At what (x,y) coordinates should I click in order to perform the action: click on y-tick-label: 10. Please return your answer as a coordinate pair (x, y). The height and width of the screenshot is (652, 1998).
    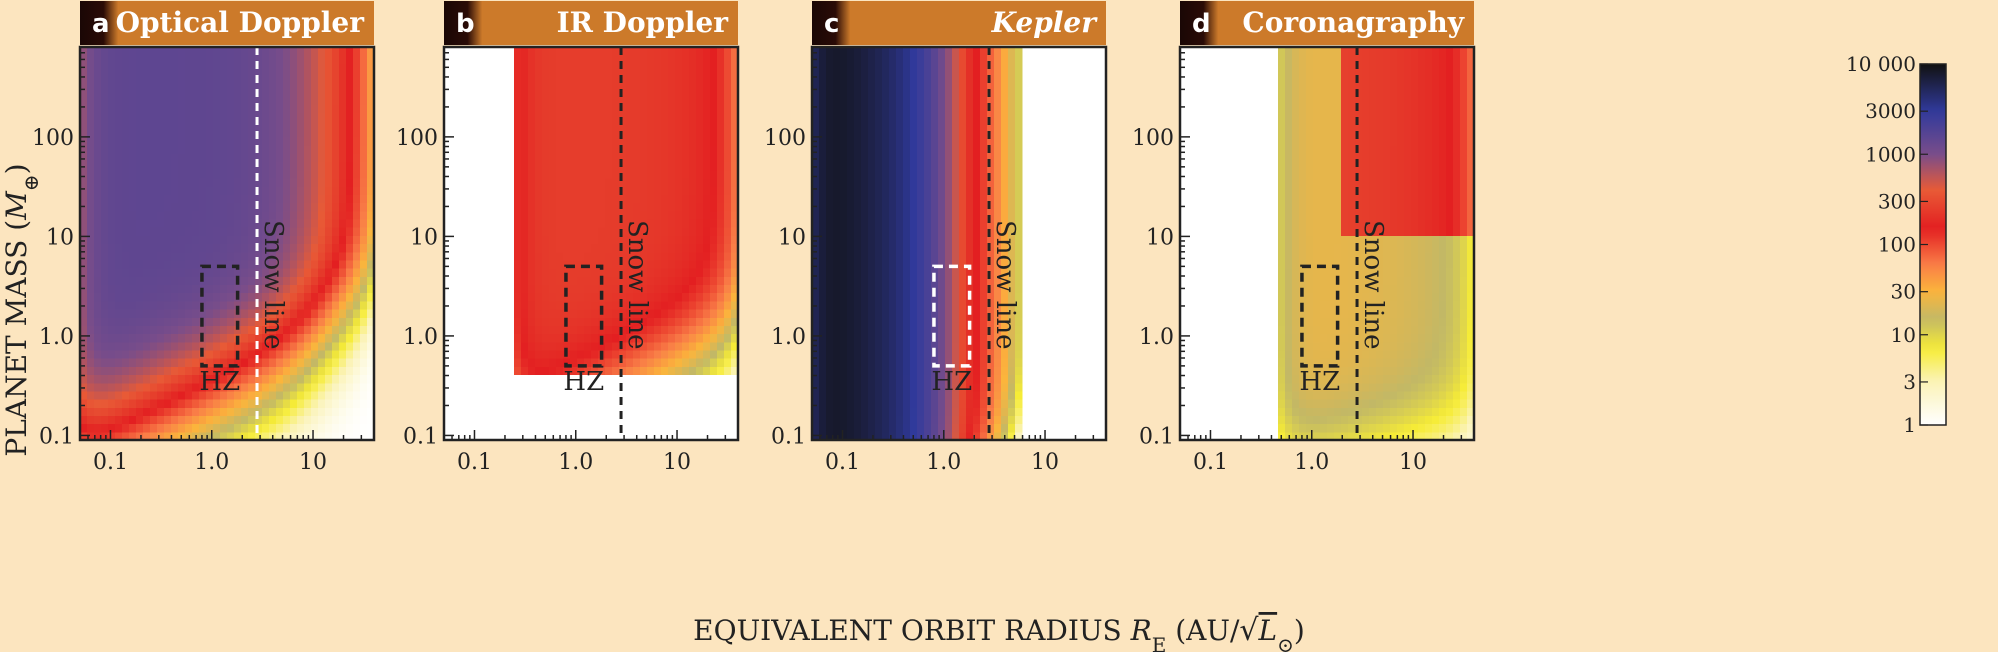
    Looking at the image, I should click on (424, 237).